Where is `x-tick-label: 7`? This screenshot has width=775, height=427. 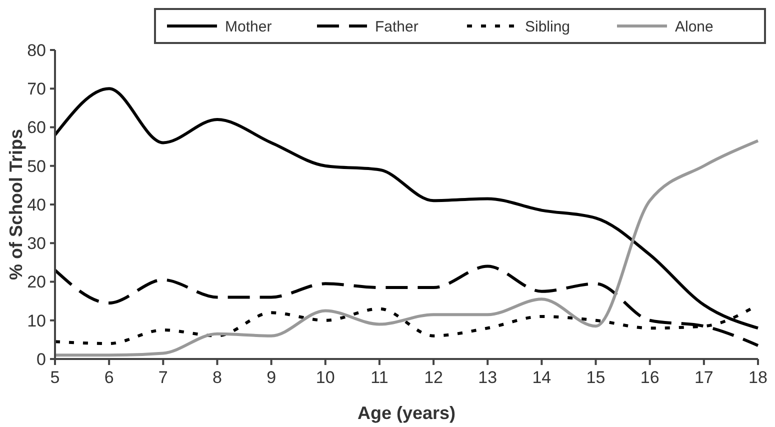 x-tick-label: 7 is located at coordinates (163, 377).